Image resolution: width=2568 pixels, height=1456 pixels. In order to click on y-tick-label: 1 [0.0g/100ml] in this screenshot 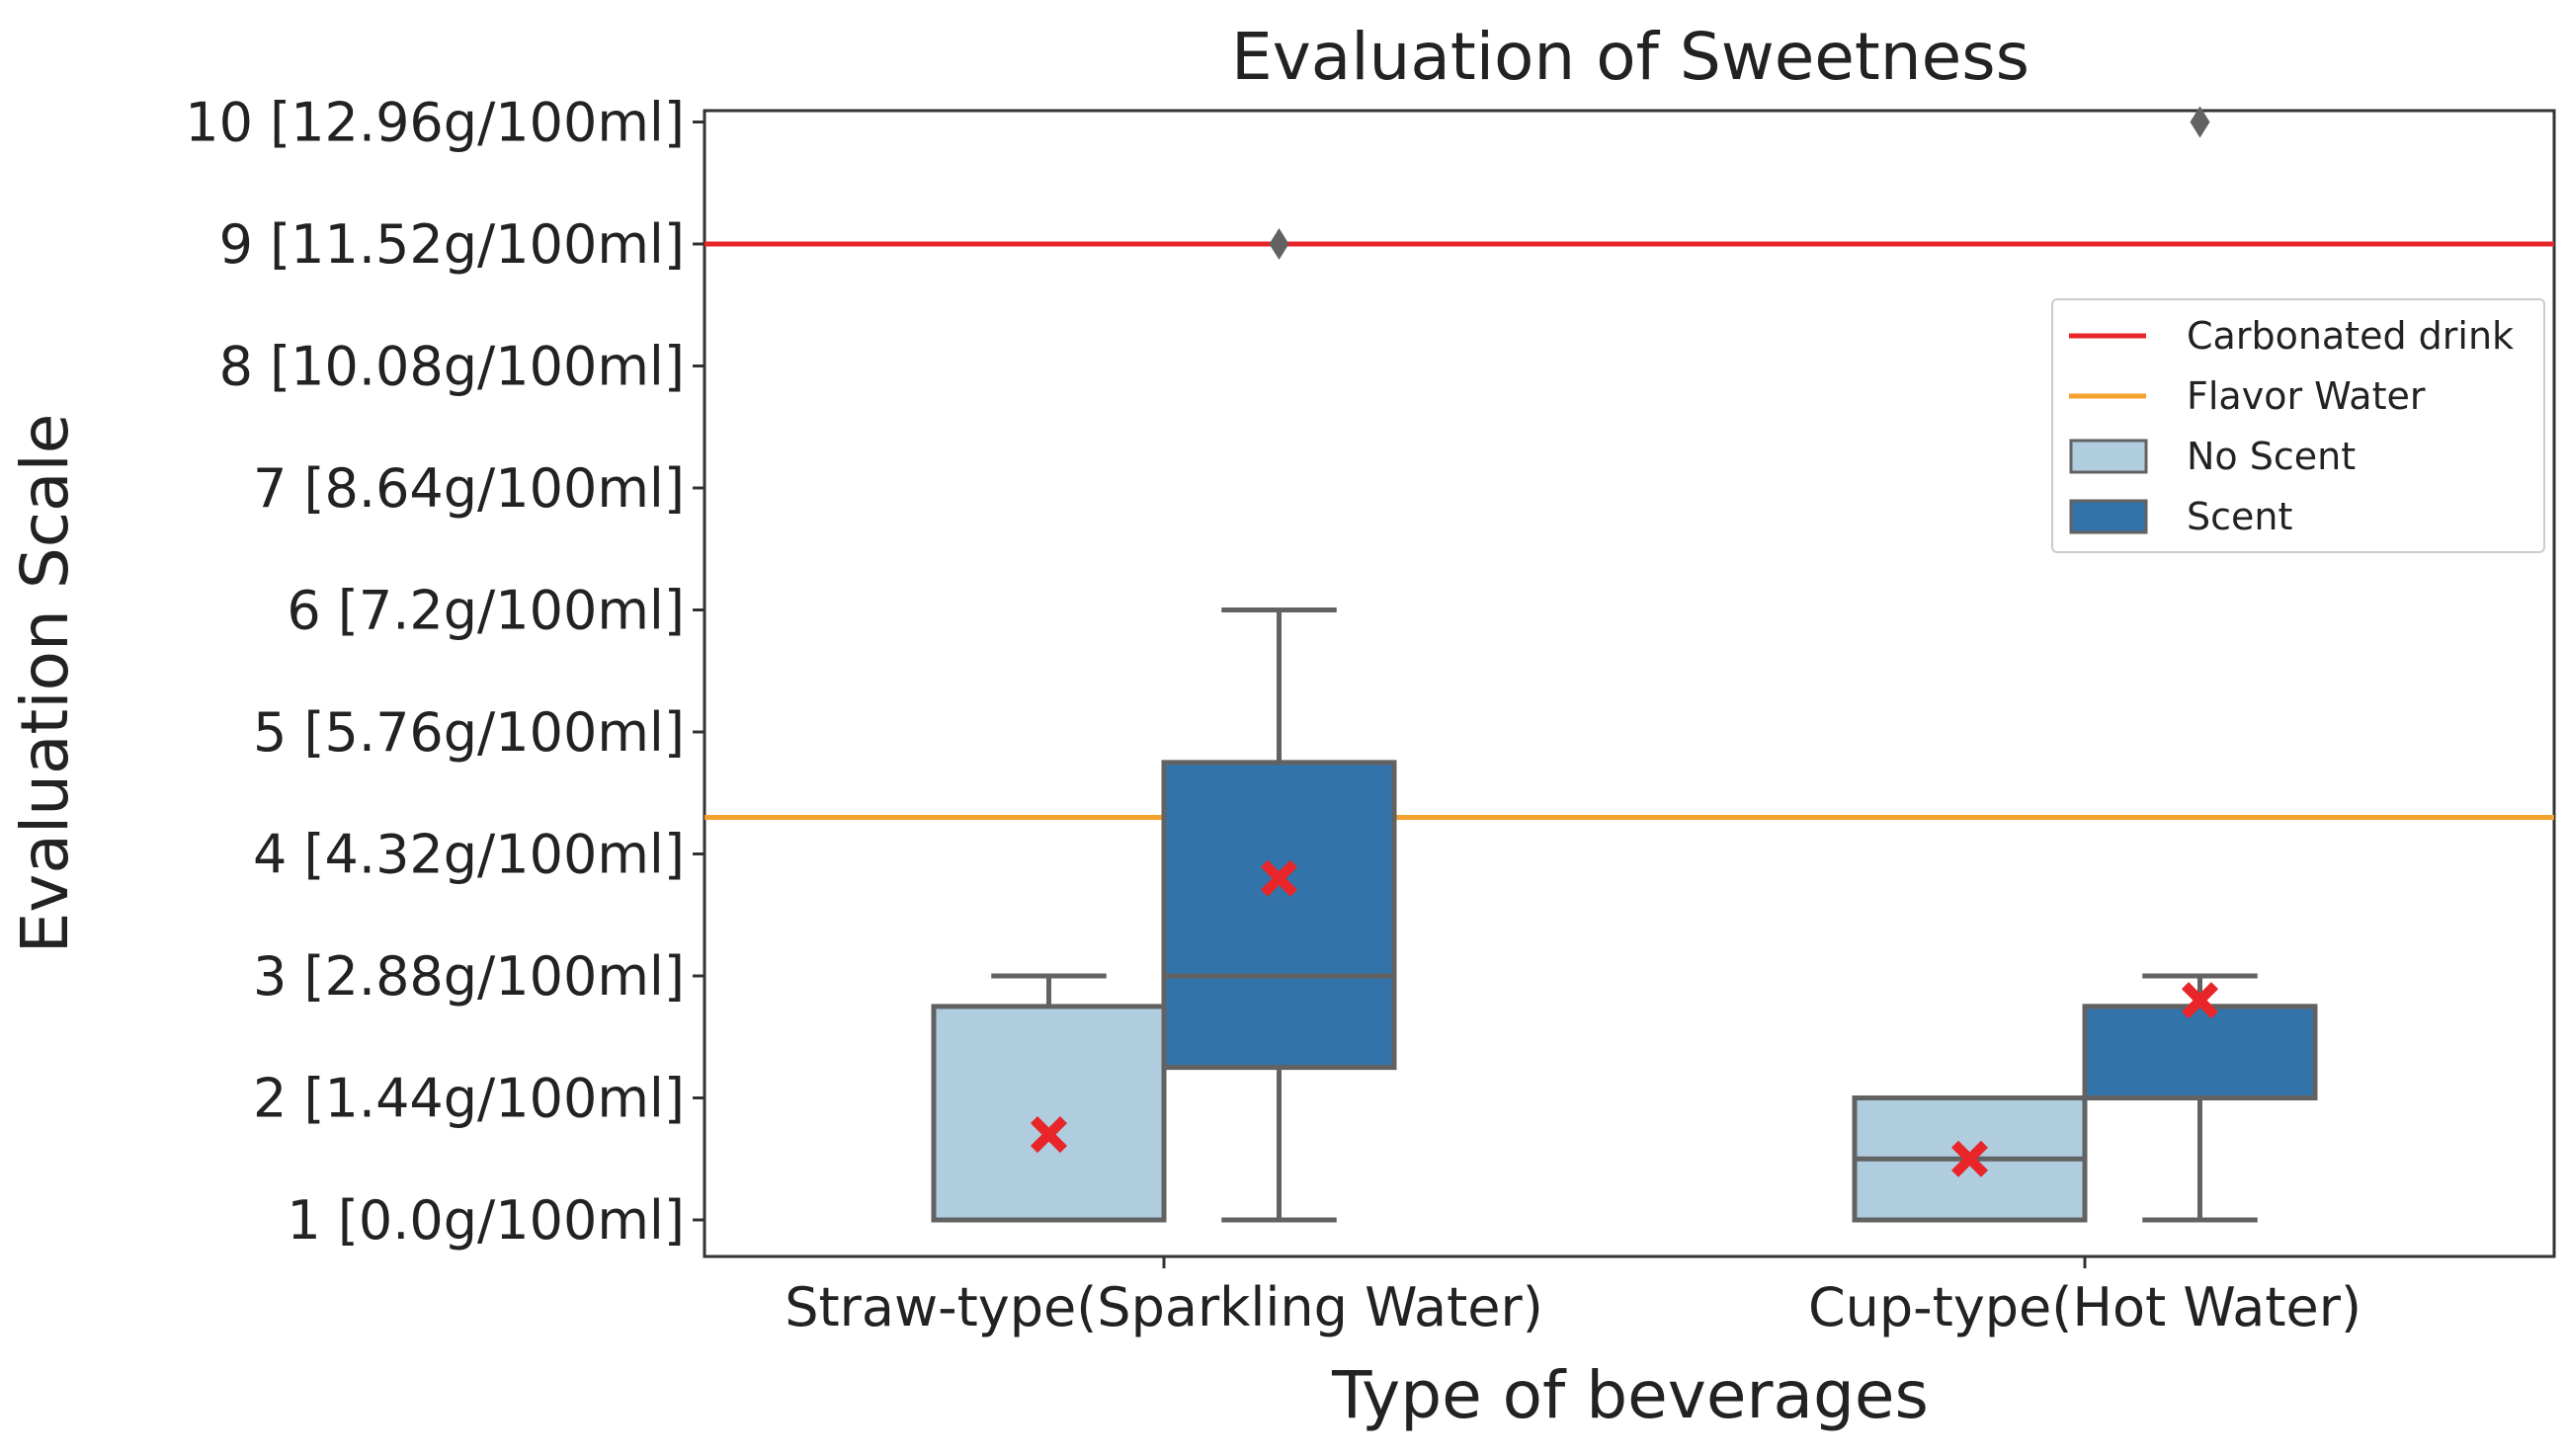, I will do `click(486, 1220)`.